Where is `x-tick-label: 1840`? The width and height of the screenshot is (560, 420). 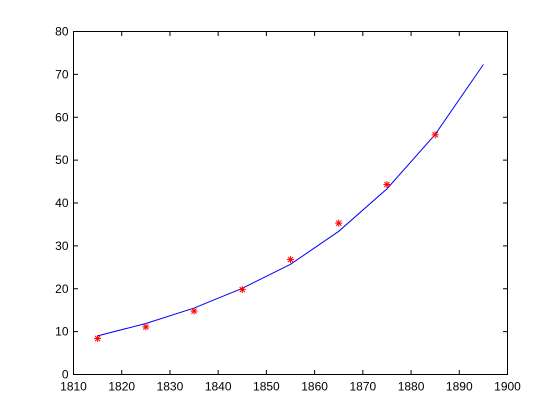
x-tick-label: 1840 is located at coordinates (218, 387).